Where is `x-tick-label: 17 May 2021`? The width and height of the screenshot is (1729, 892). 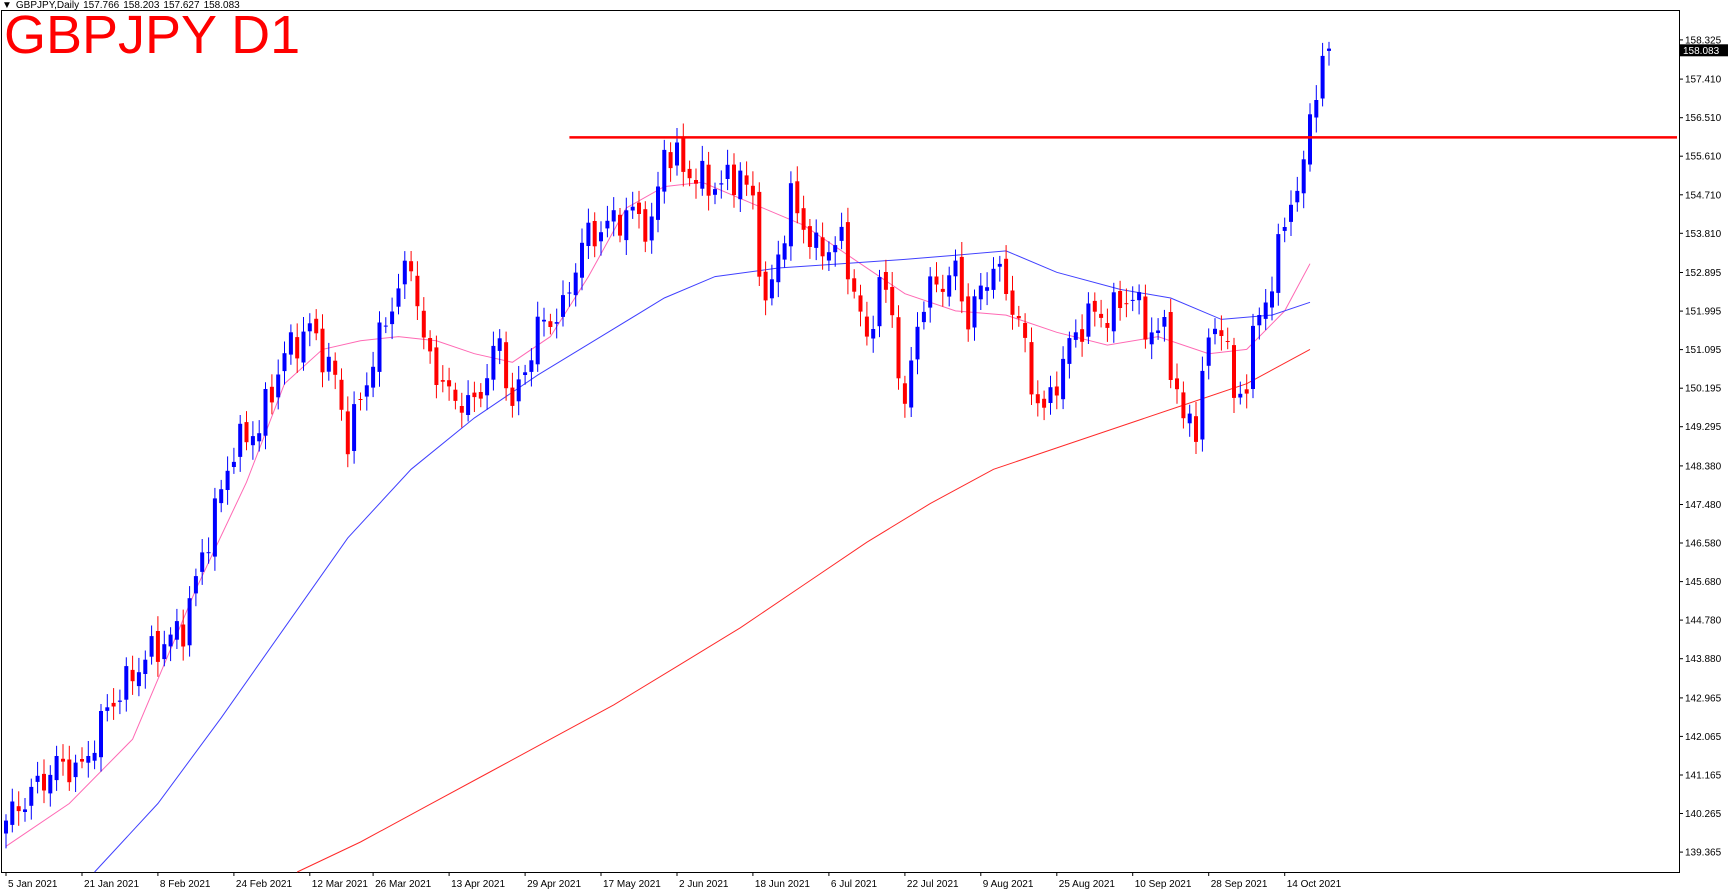 x-tick-label: 17 May 2021 is located at coordinates (632, 884).